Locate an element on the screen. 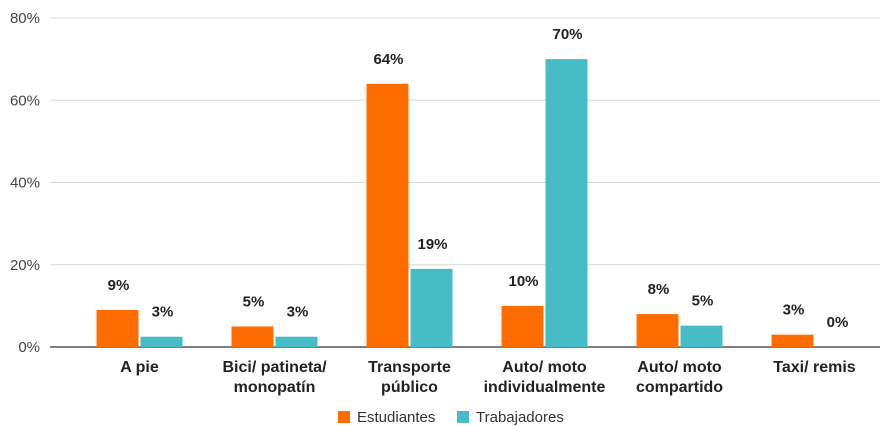 The height and width of the screenshot is (426, 889). x-category-label: Transporte público is located at coordinates (409, 377).